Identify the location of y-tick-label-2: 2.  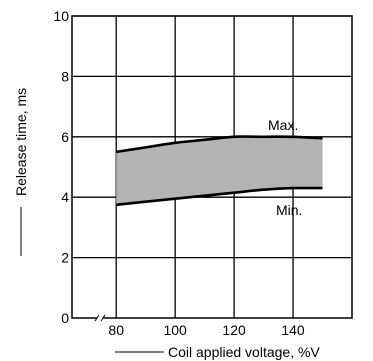
(65, 258).